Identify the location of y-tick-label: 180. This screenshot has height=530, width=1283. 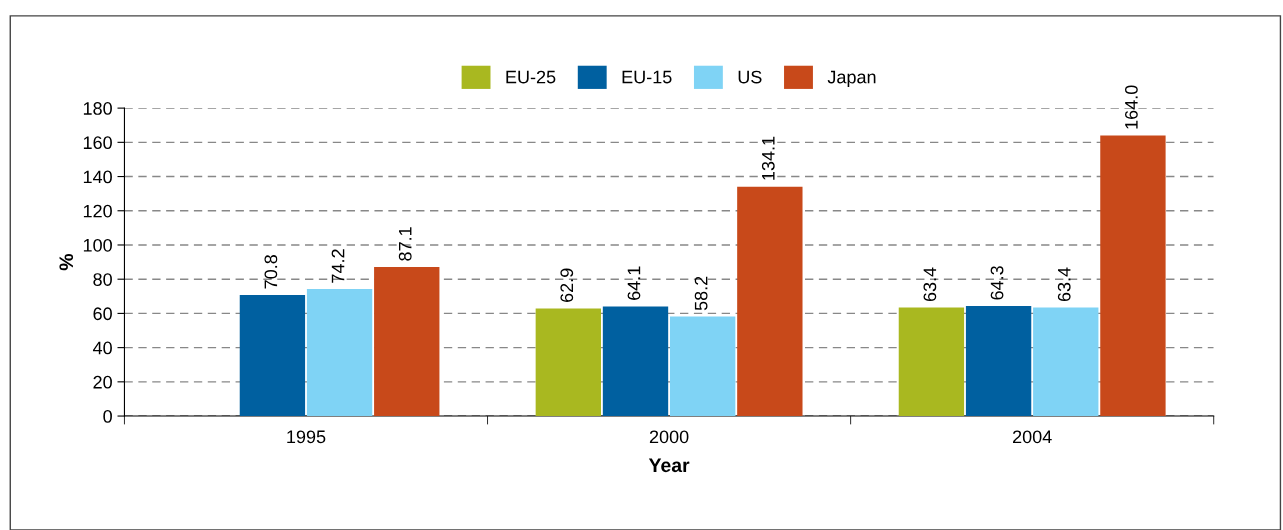
(97, 108).